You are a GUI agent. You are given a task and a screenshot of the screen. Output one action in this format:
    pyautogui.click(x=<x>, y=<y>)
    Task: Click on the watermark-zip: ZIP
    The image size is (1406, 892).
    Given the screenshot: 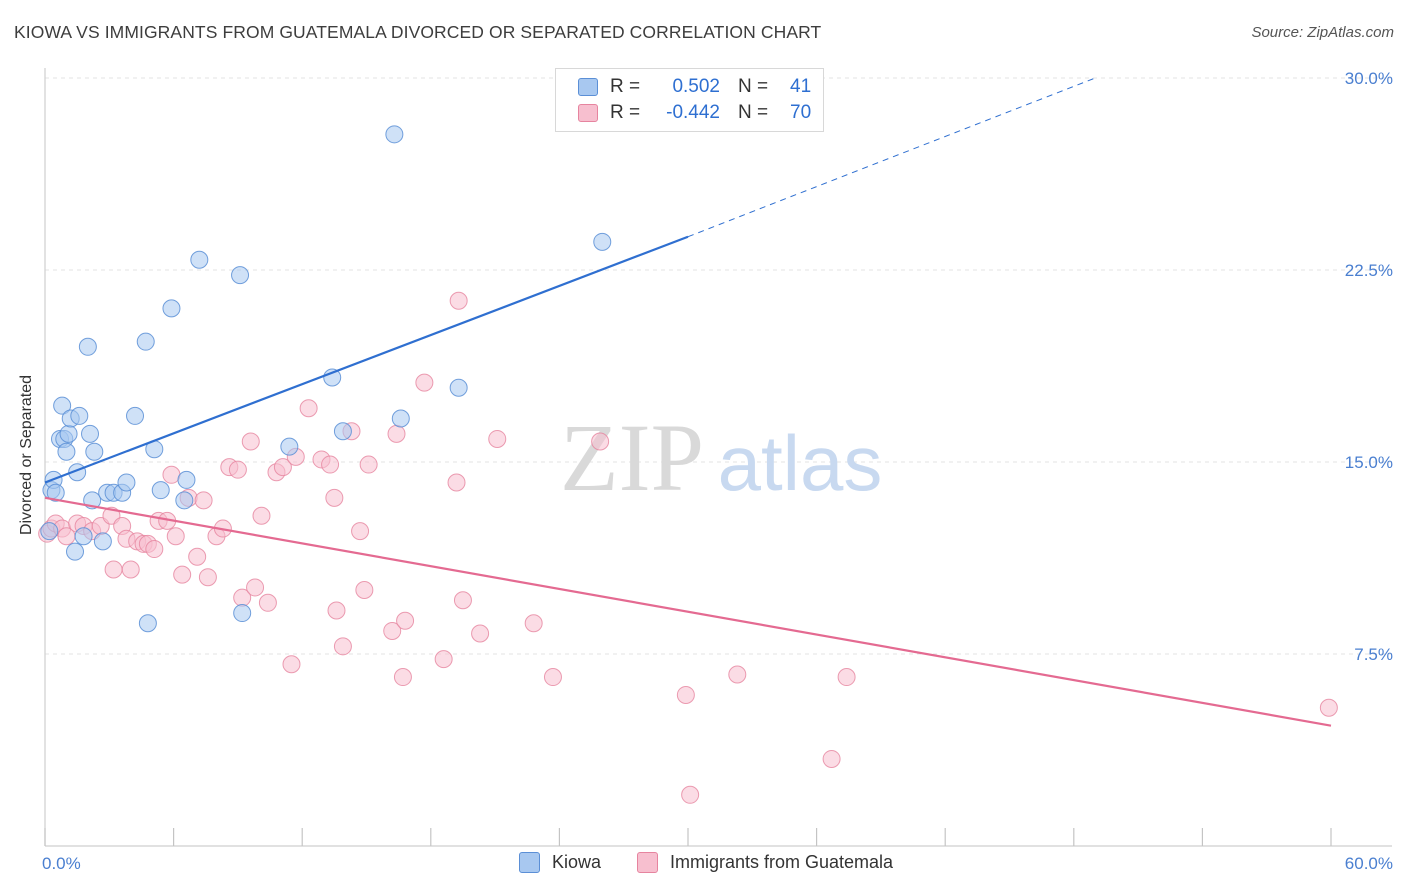 What is the action you would take?
    pyautogui.click(x=632, y=457)
    